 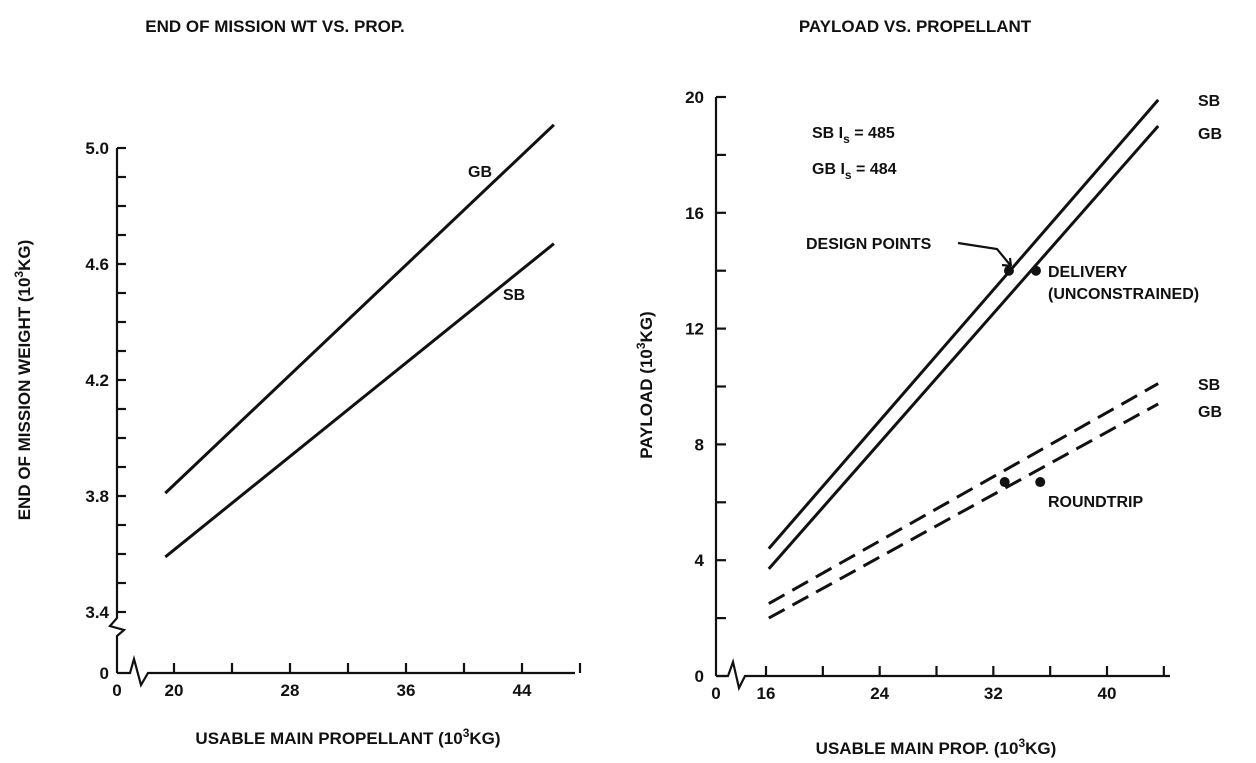 I want to click on left-y-axis-line, so click(x=117, y=410).